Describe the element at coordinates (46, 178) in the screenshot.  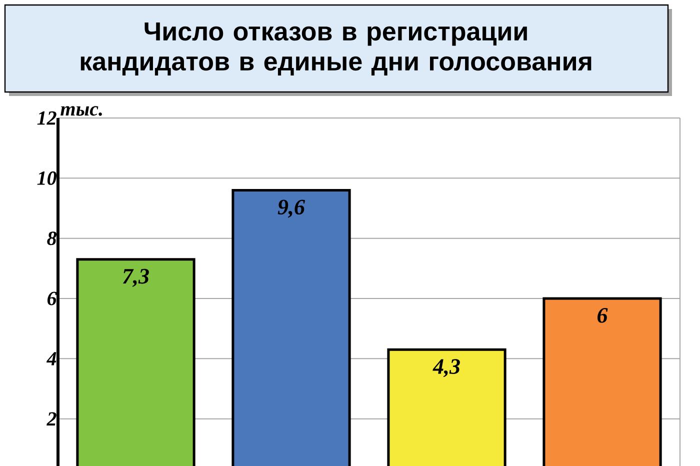
I see `y-tick-label: 10` at that location.